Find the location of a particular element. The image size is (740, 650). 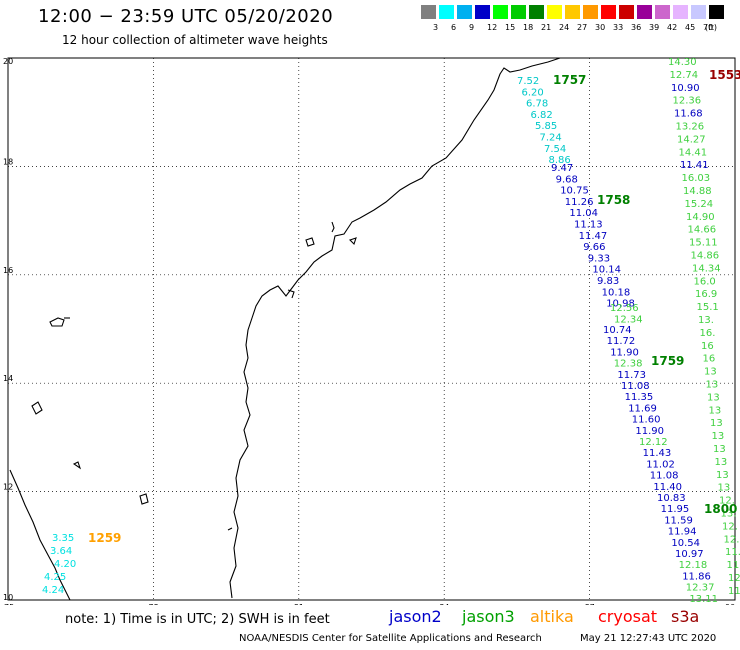

wave-height-label: 15.24 is located at coordinates (699, 204).